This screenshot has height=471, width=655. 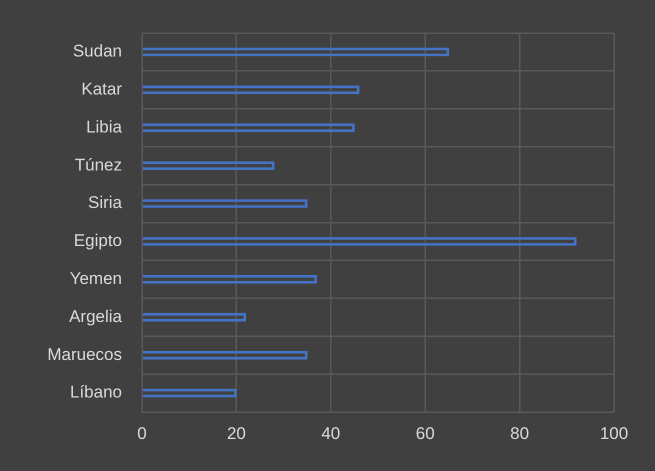 I want to click on y-tick-label: Maruecos, so click(x=84, y=354).